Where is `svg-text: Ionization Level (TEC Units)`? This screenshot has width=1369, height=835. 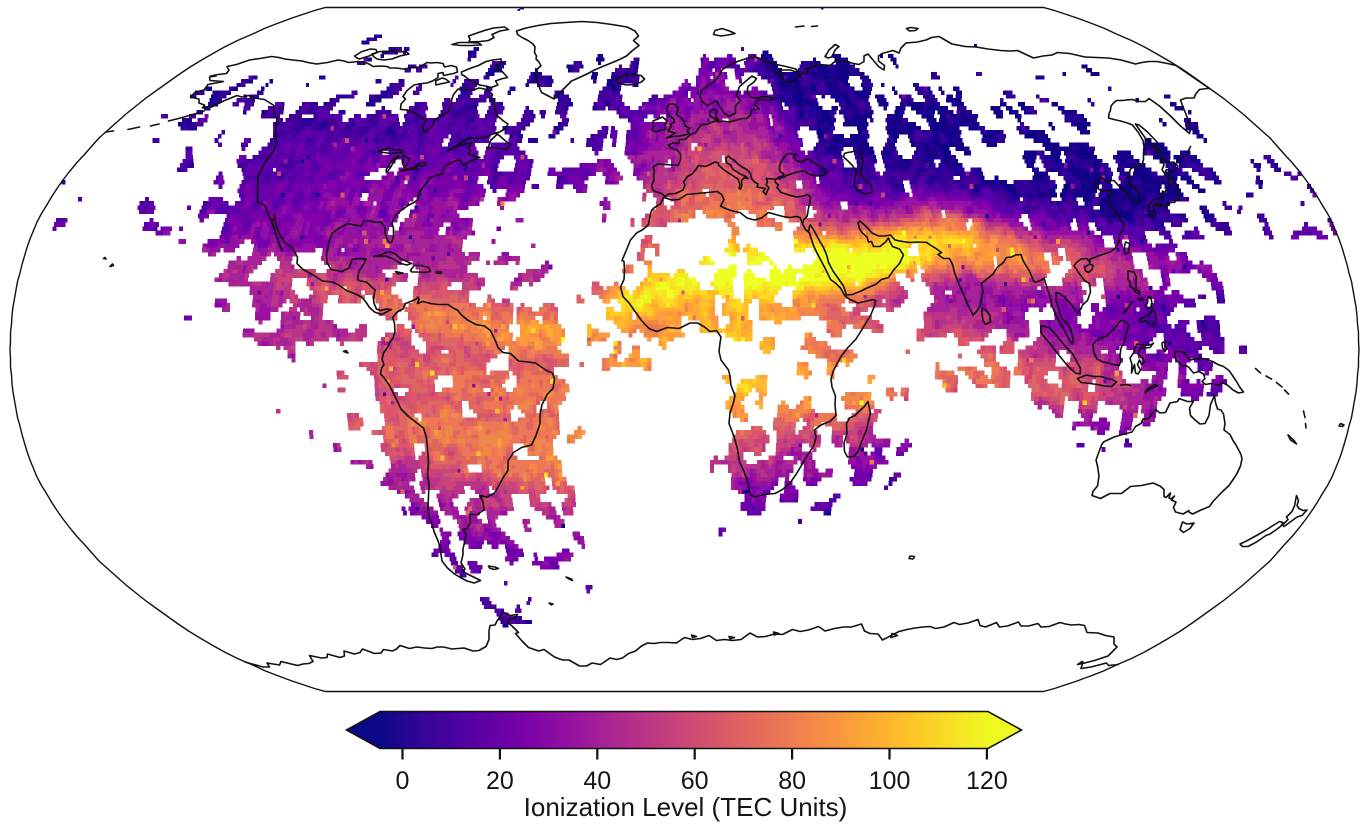 svg-text: Ionization Level (TEC Units) is located at coordinates (686, 807).